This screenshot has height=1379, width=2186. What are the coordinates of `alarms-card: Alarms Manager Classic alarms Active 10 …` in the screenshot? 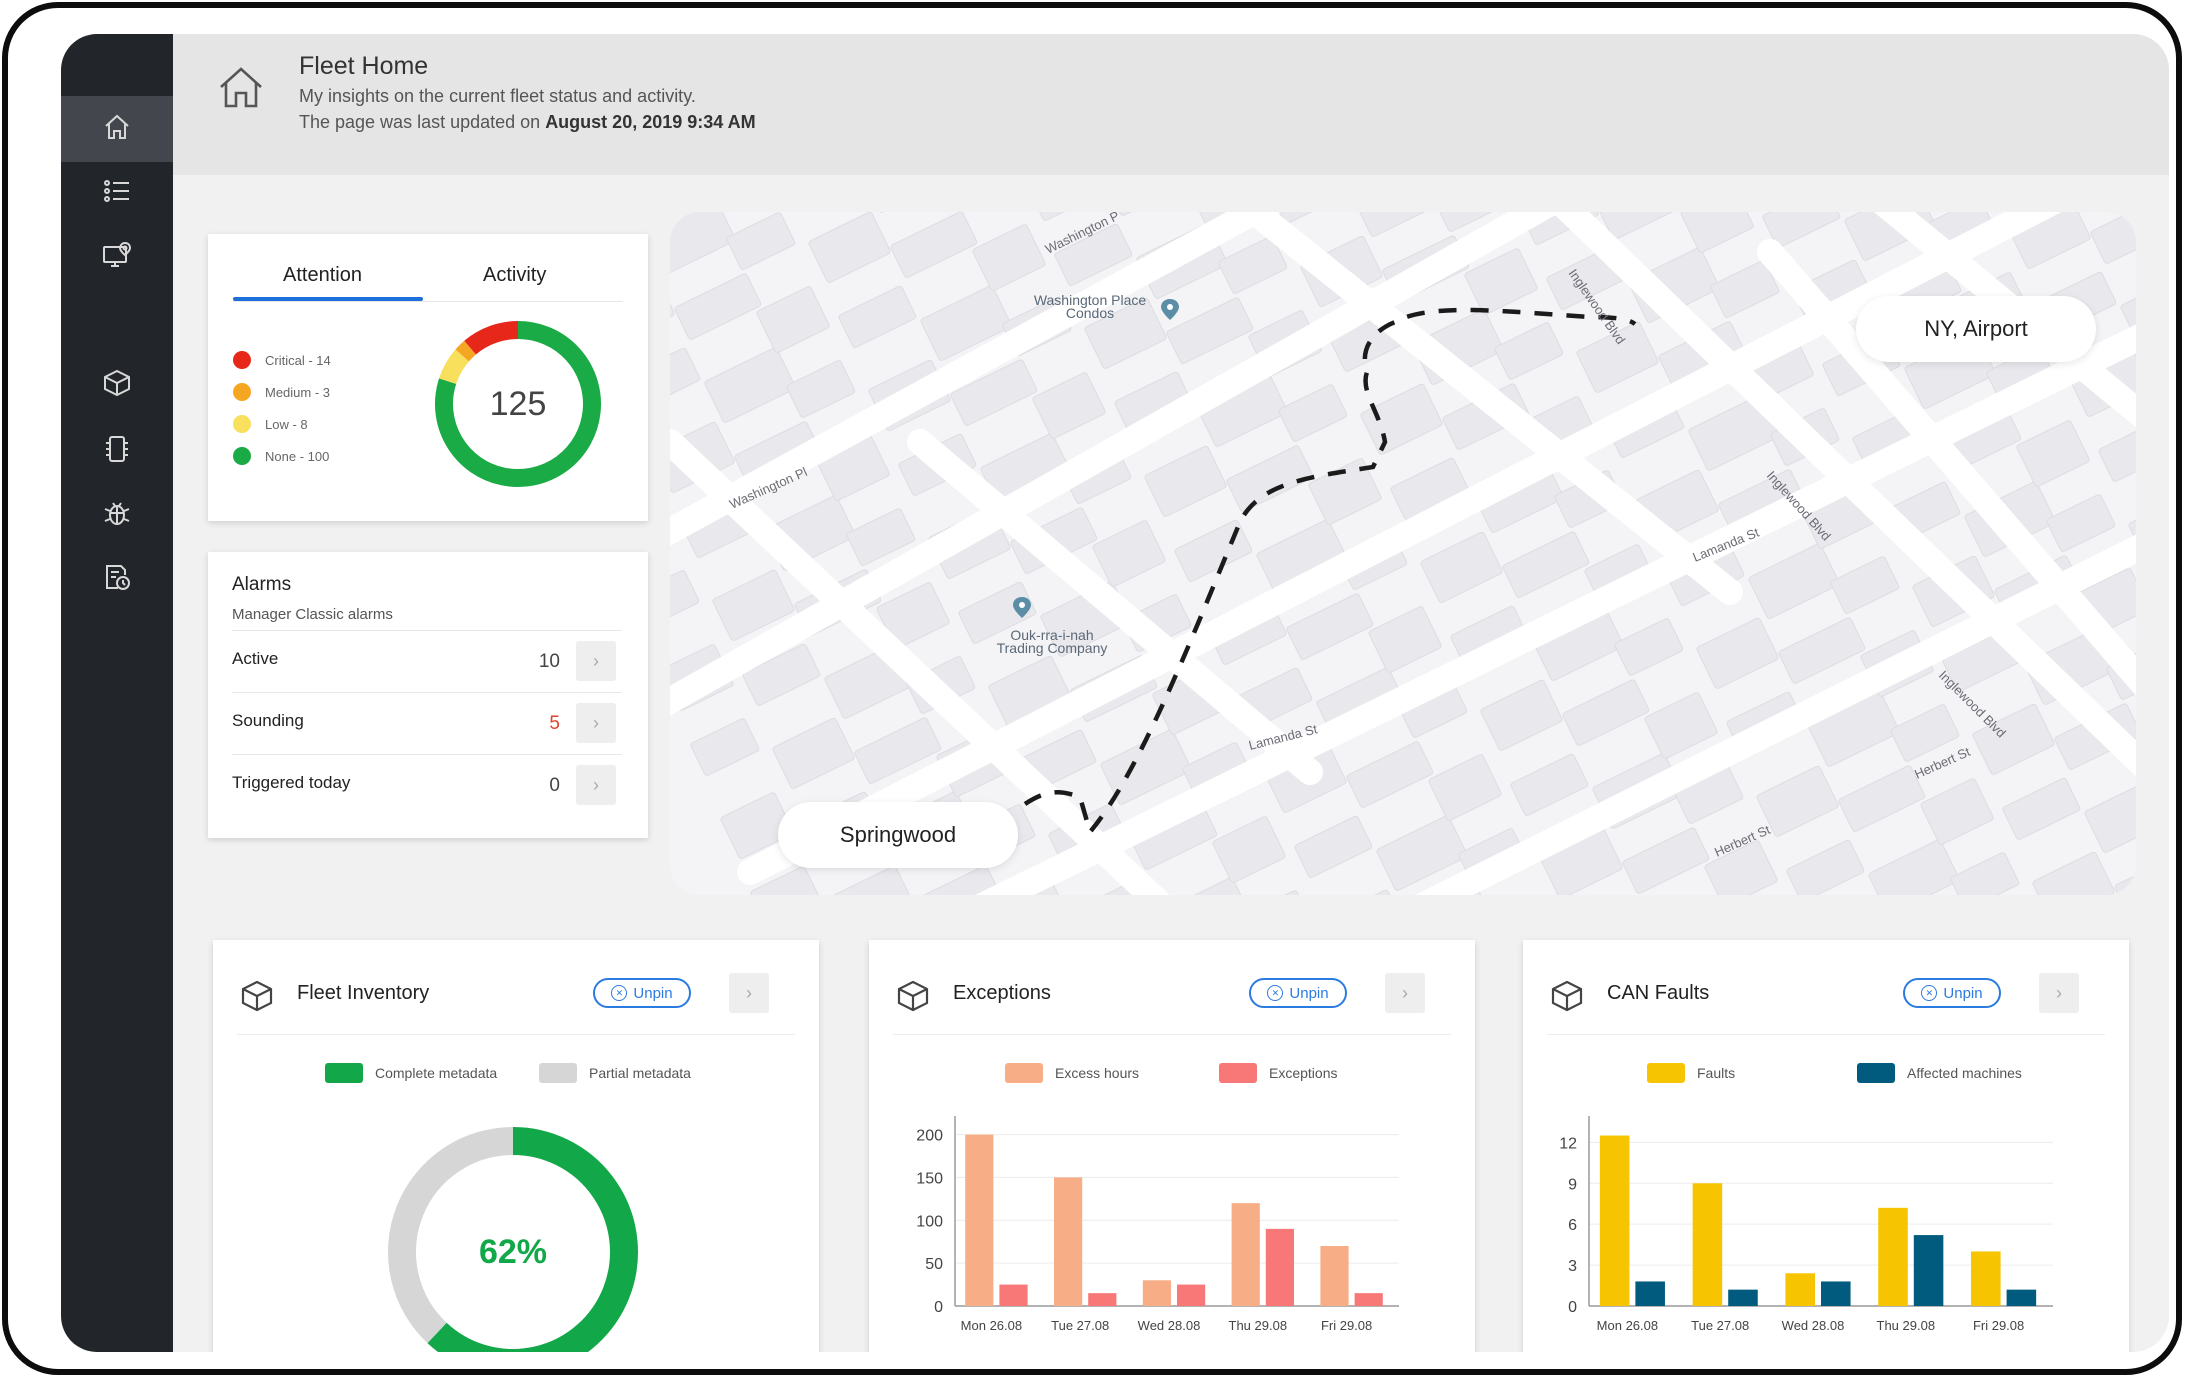 It's located at (428, 695).